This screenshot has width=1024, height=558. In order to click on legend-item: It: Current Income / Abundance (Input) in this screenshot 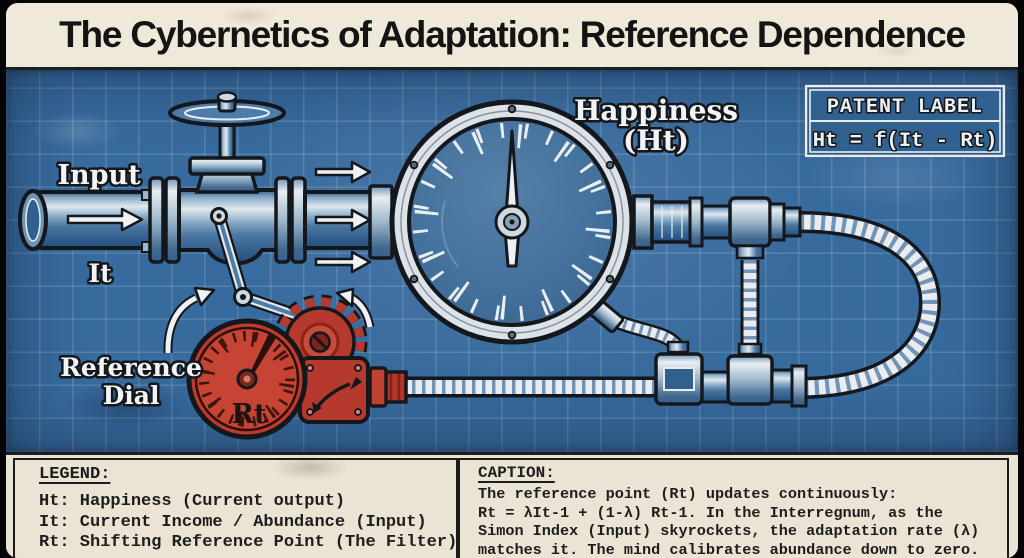, I will do `click(233, 522)`.